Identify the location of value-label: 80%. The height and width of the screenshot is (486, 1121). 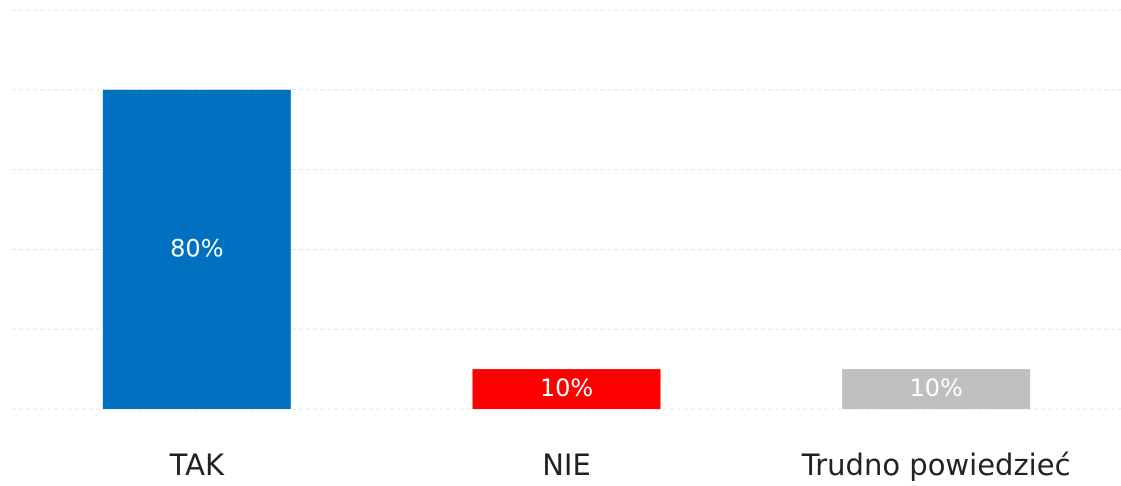
(196, 248).